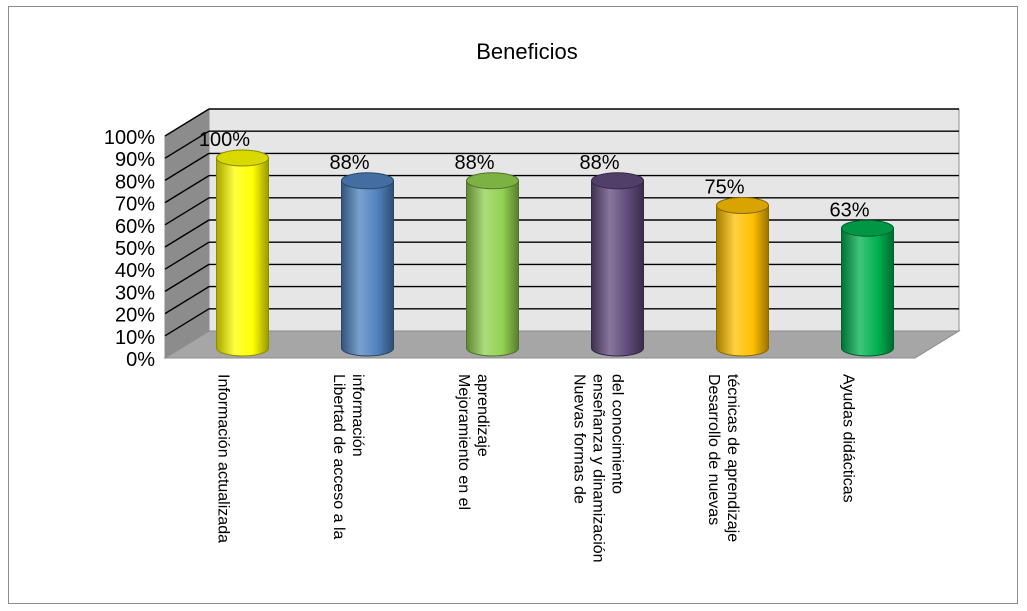 The width and height of the screenshot is (1027, 611). Describe the element at coordinates (617, 434) in the screenshot. I see `x-tick-label-line: del conocimiento` at that location.